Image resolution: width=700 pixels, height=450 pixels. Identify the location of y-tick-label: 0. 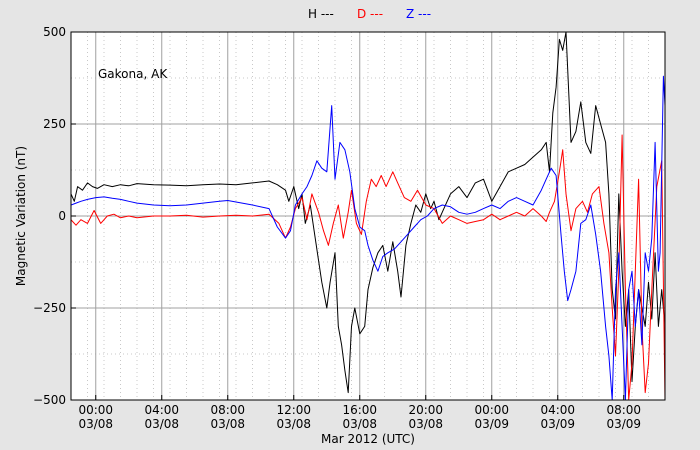
(62, 216).